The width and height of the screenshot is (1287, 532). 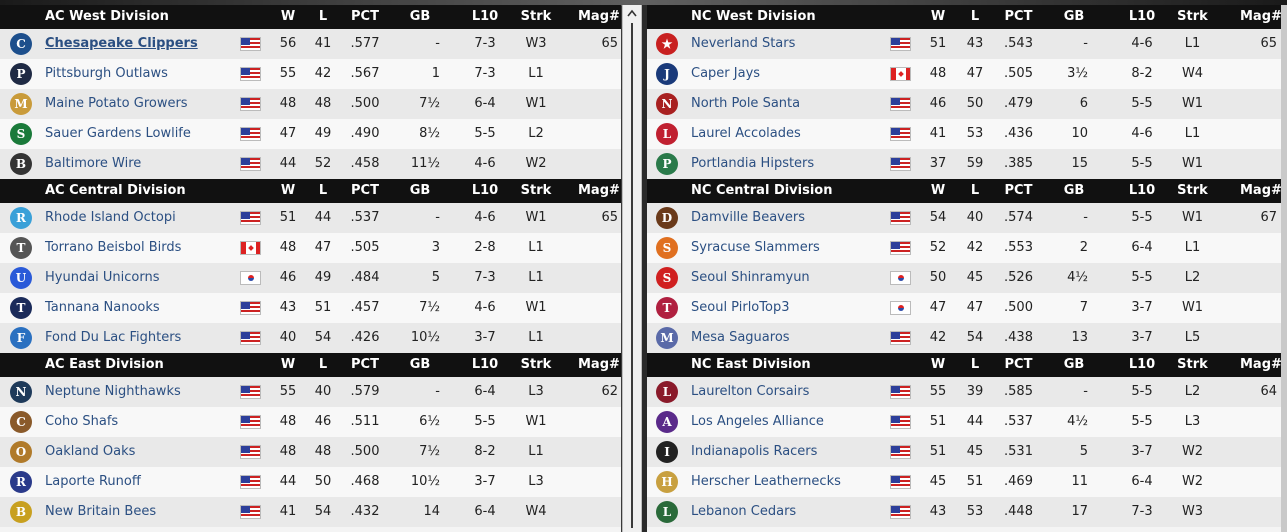 What do you see at coordinates (964, 44) in the screenshot?
I see `team-row: ★ Neverland Stars 51 43 .543 - 4-6 L1 65` at bounding box center [964, 44].